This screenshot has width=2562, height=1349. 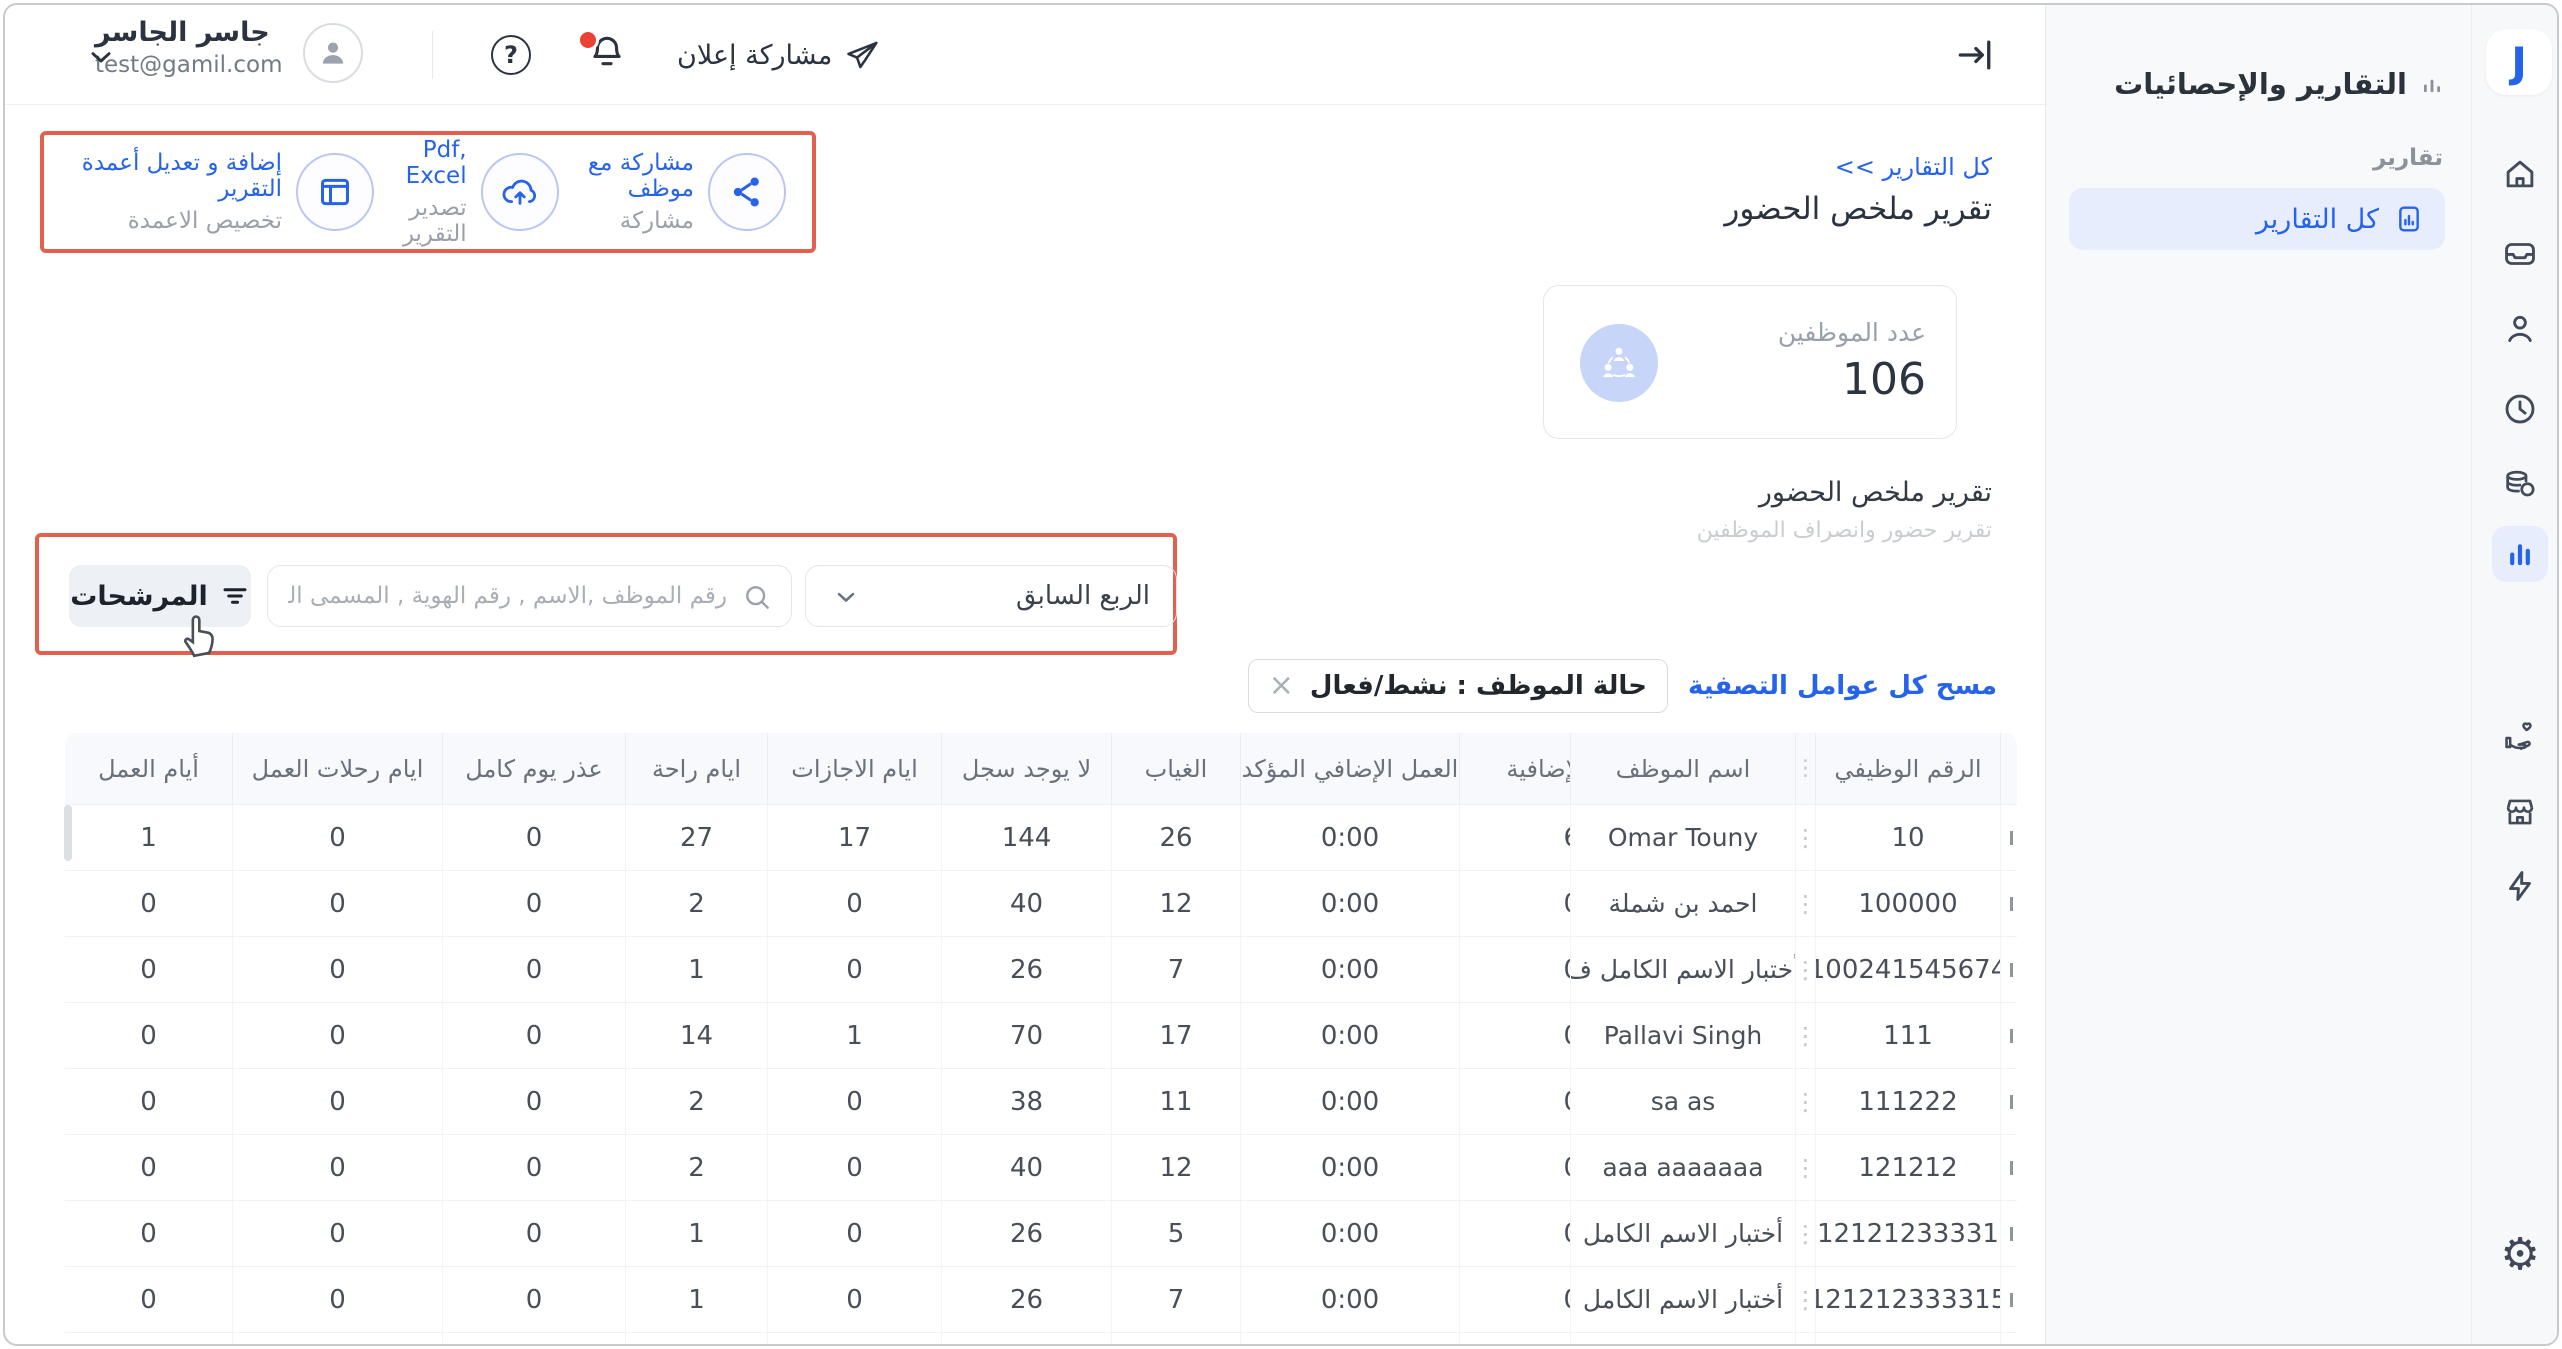 I want to click on clock-icon, so click(x=2514, y=409).